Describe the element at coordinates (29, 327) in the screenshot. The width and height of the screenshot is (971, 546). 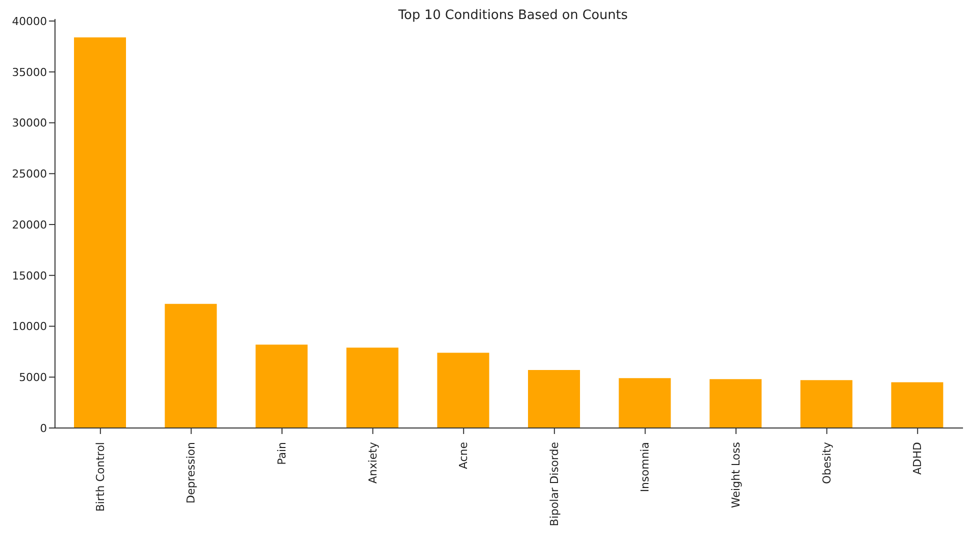
I see `y-tick-label: 10000` at that location.